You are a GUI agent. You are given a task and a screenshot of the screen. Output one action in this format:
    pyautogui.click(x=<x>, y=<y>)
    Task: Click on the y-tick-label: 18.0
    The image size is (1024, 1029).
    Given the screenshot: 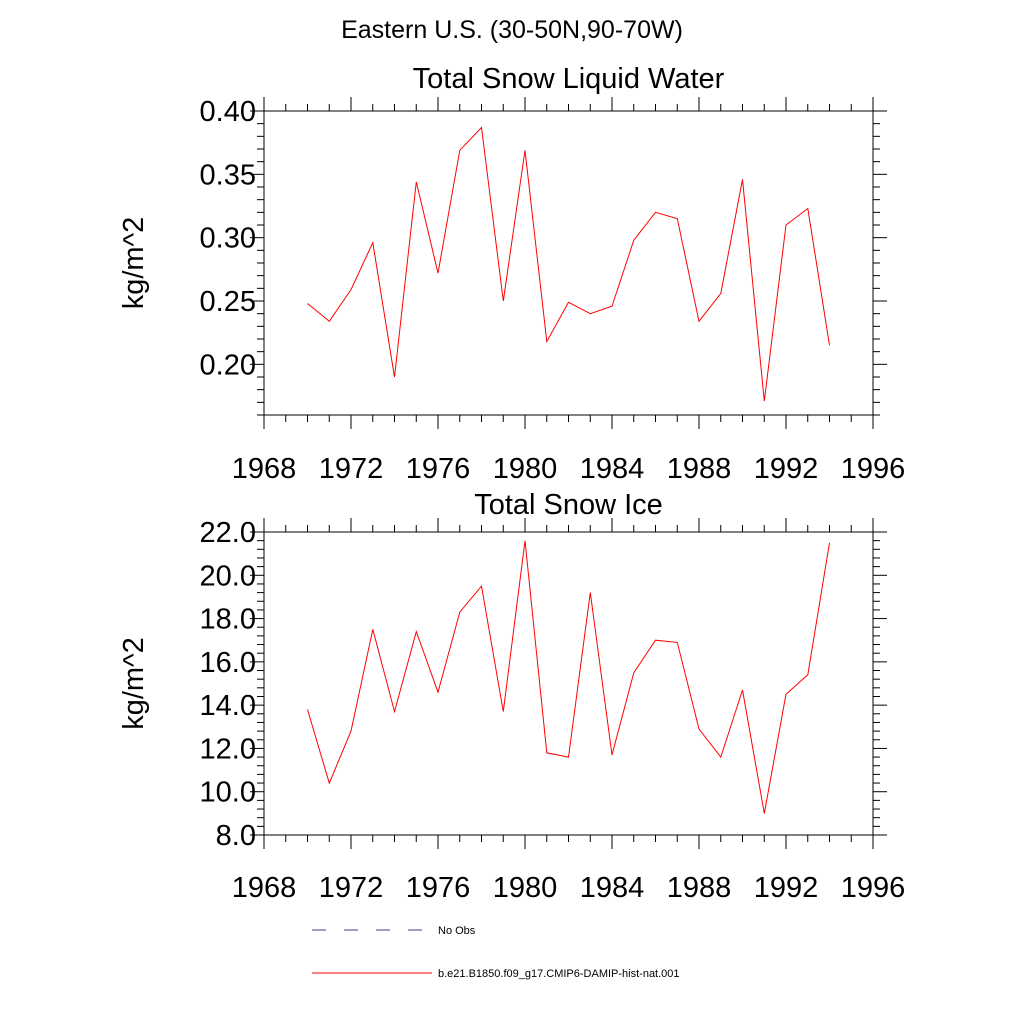 What is the action you would take?
    pyautogui.click(x=228, y=620)
    